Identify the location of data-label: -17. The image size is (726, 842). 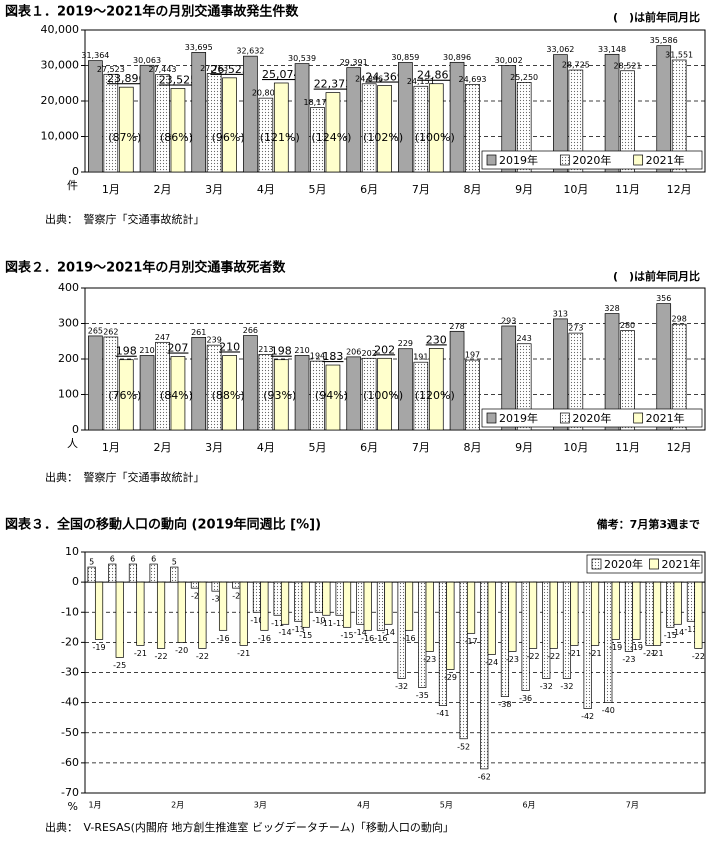
(471, 641).